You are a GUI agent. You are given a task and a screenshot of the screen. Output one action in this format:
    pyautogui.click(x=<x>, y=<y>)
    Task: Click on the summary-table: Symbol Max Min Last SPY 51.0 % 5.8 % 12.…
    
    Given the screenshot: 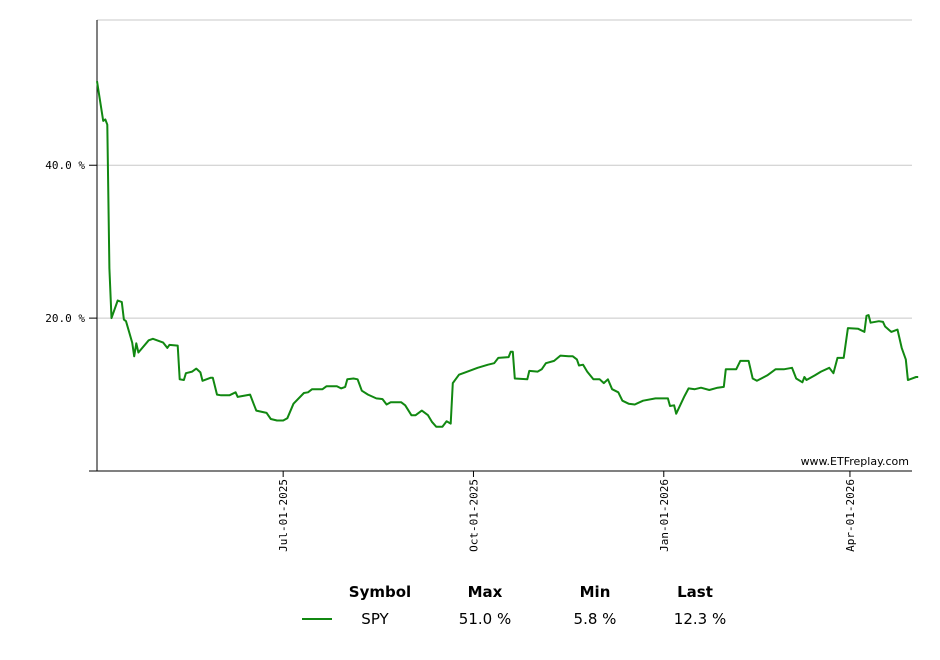 What is the action you would take?
    pyautogui.click(x=530, y=610)
    